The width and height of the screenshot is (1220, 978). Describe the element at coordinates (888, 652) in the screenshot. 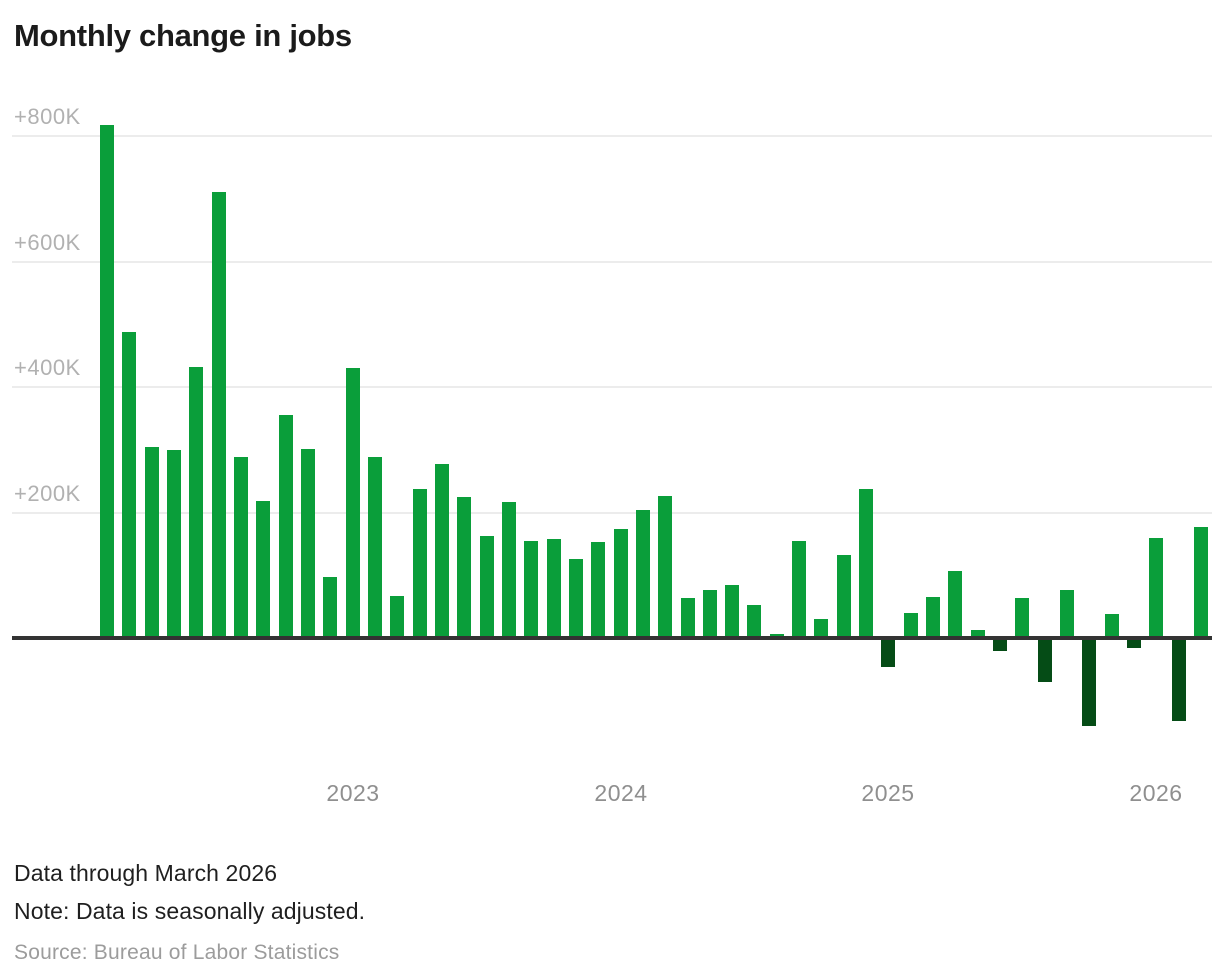

I see `bar-jan-2025` at that location.